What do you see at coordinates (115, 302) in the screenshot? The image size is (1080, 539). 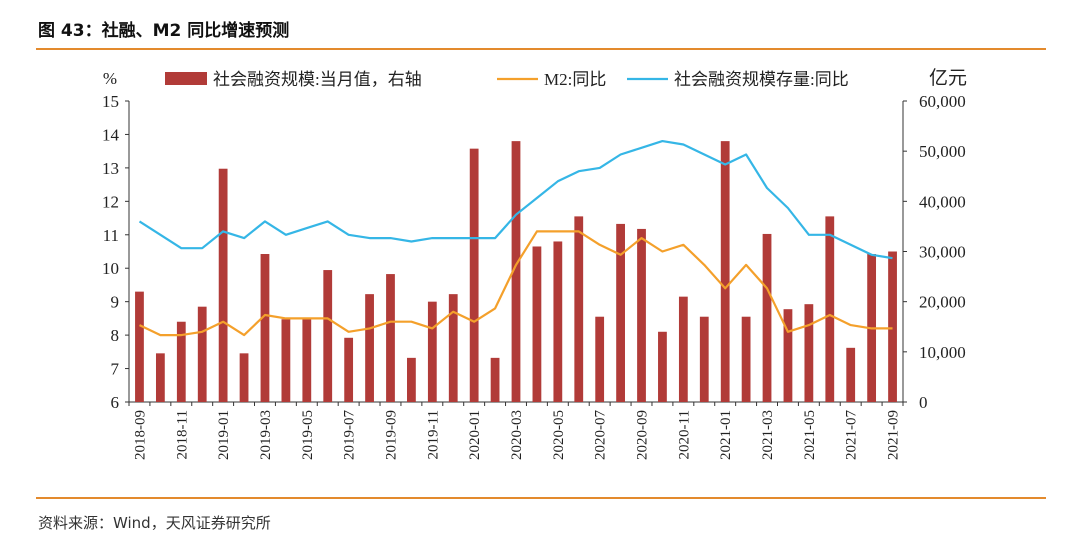 I see `left-tick-label: 9` at bounding box center [115, 302].